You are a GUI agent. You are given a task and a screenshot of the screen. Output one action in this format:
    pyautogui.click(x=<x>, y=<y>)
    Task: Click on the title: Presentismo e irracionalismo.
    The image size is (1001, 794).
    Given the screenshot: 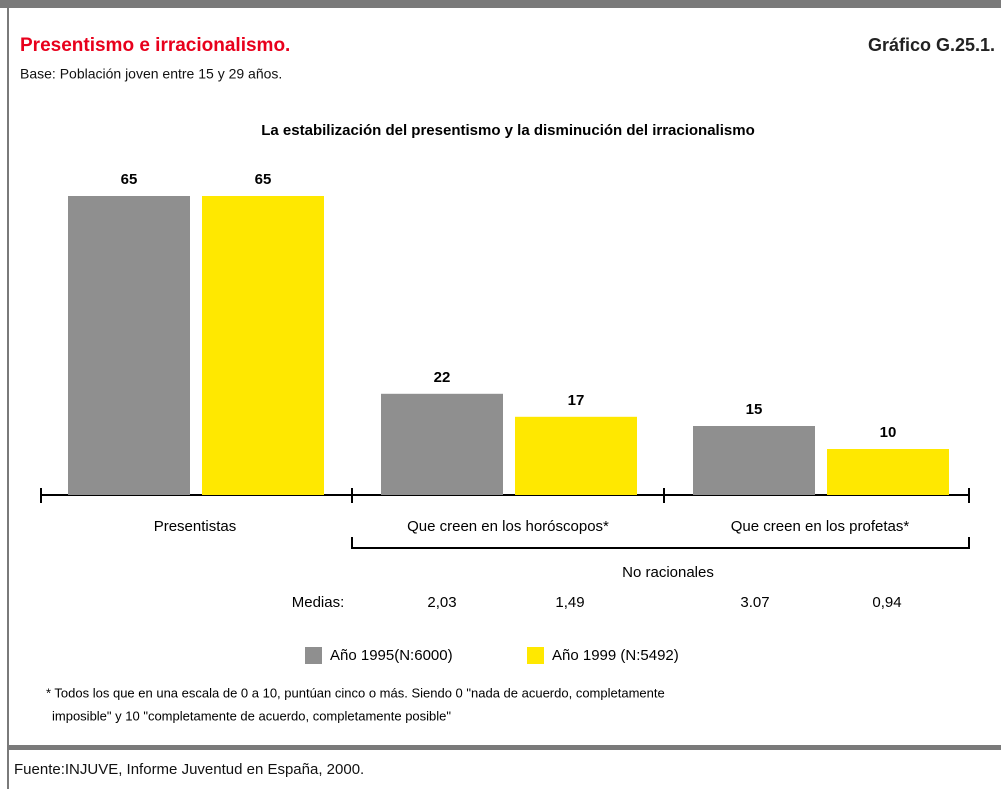 What is the action you would take?
    pyautogui.click(x=155, y=45)
    